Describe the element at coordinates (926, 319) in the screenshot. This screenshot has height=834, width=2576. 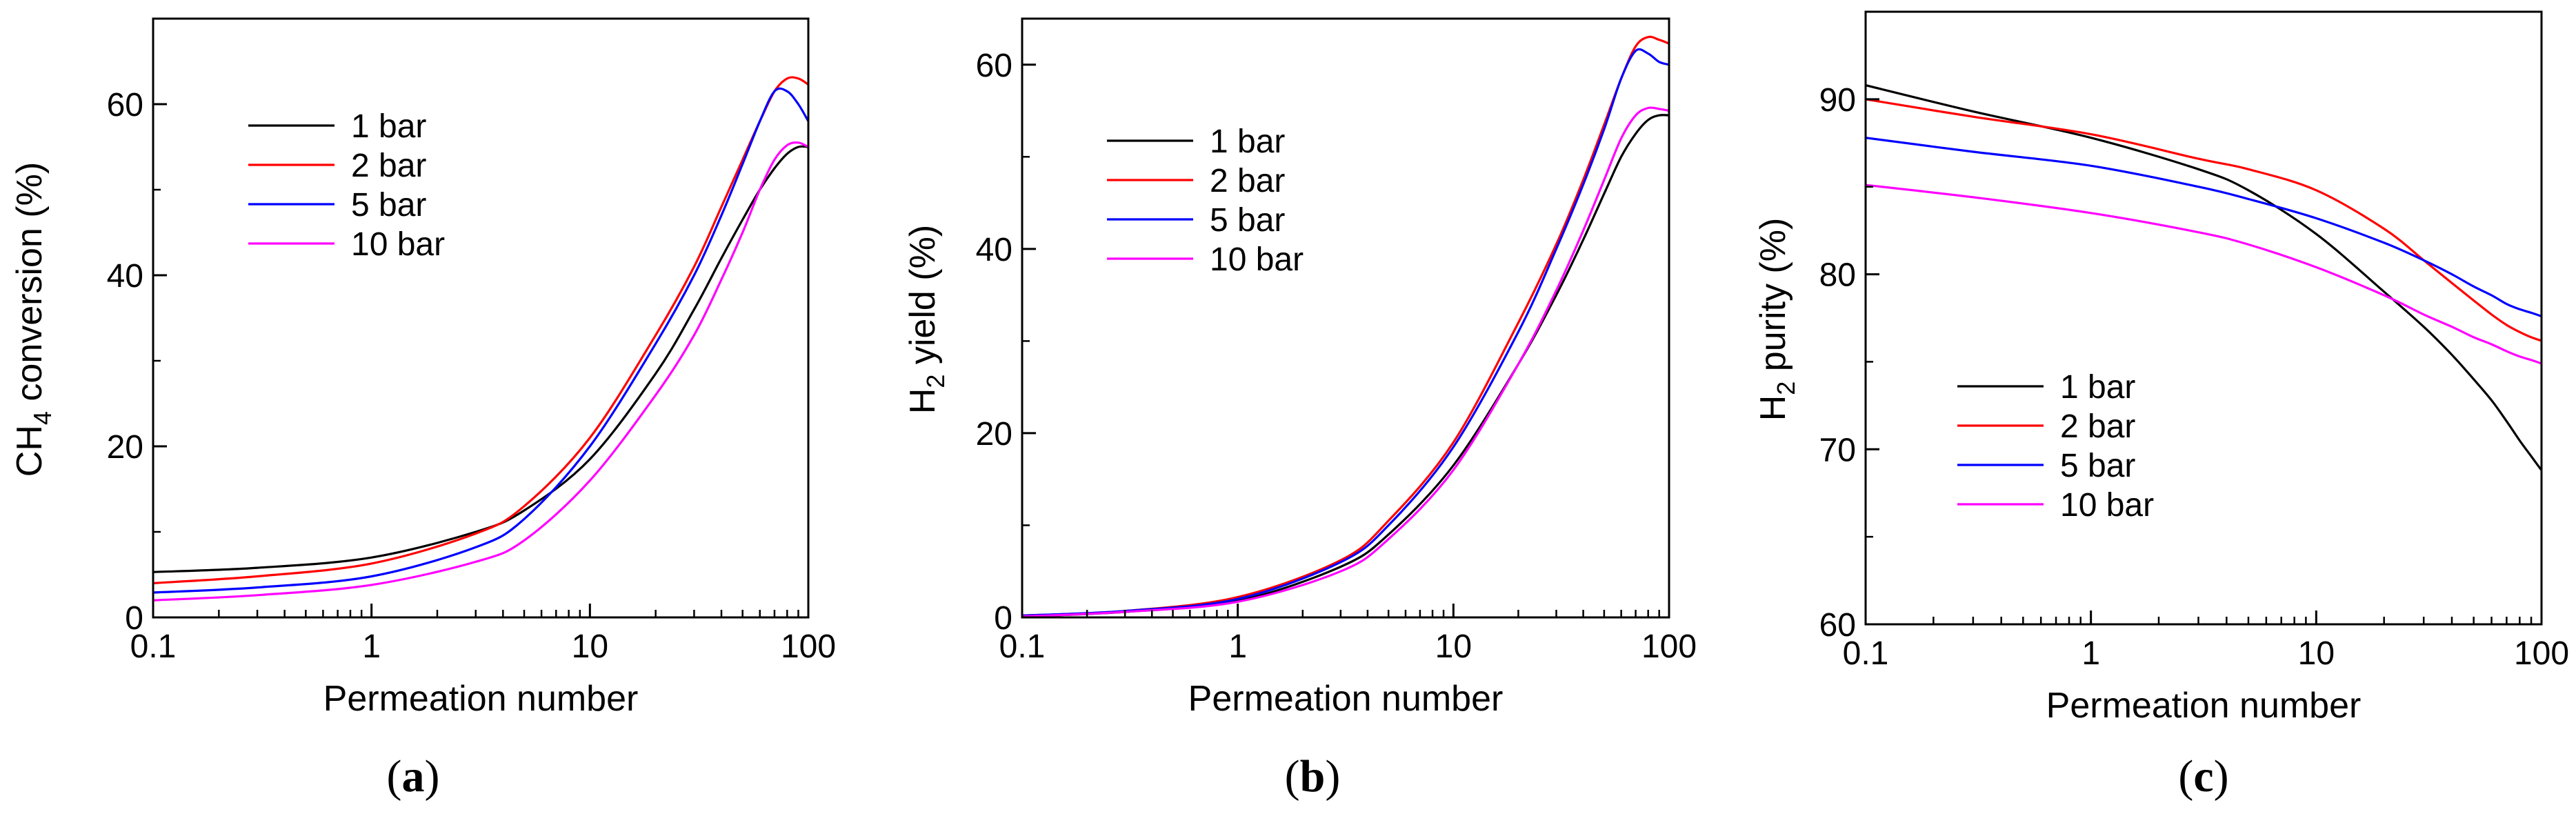
I see `y-axis-label: H2 yield (%)` at that location.